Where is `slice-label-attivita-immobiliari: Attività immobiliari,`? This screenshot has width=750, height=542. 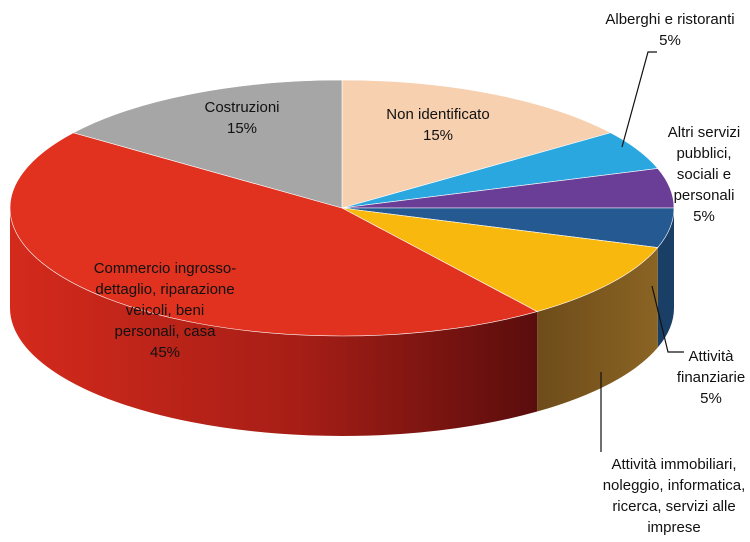 slice-label-attivita-immobiliari: Attività immobiliari, is located at coordinates (673, 464).